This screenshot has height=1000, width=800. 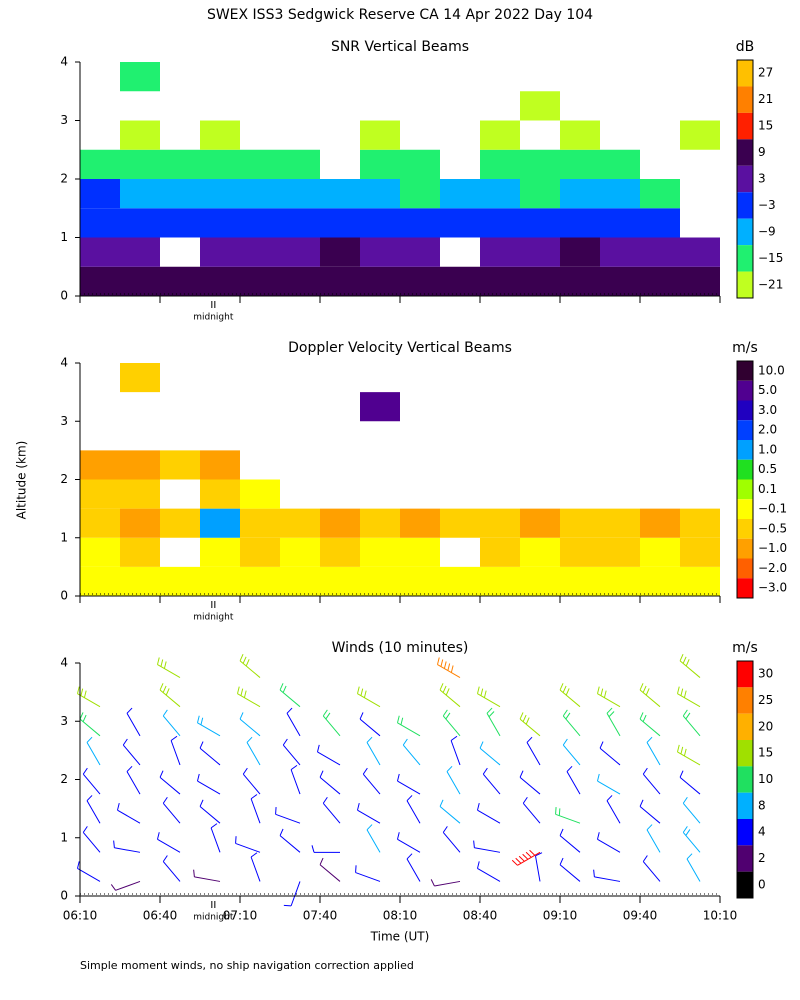 I want to click on colorbar-label: 5.0, so click(x=767, y=390).